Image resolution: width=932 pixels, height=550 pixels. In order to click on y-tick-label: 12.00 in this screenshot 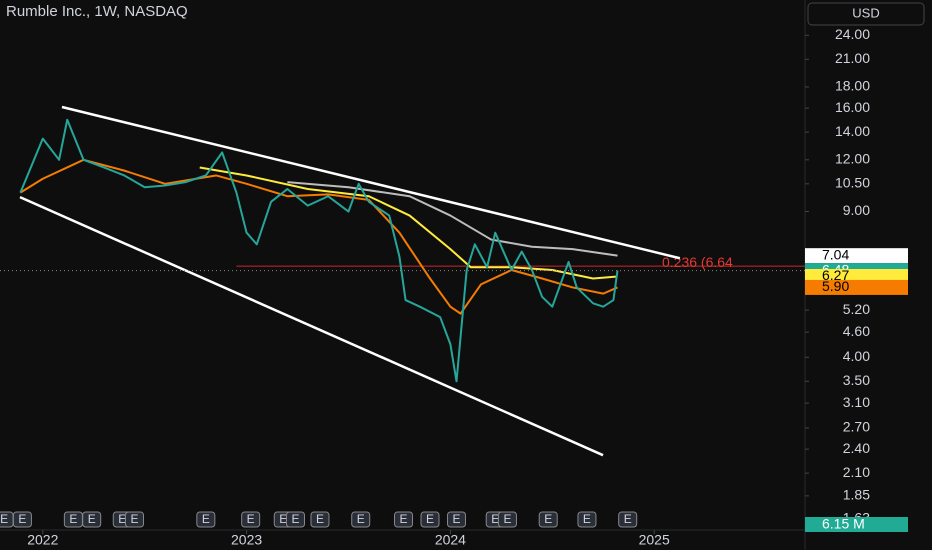, I will do `click(852, 159)`.